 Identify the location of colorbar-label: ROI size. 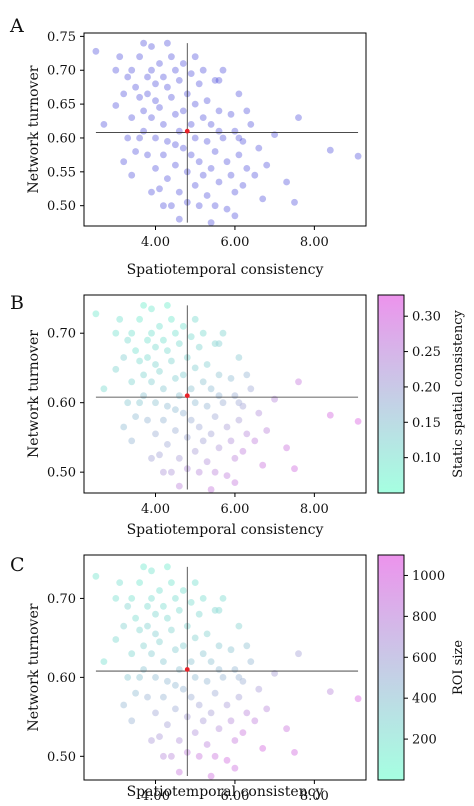
(458, 667).